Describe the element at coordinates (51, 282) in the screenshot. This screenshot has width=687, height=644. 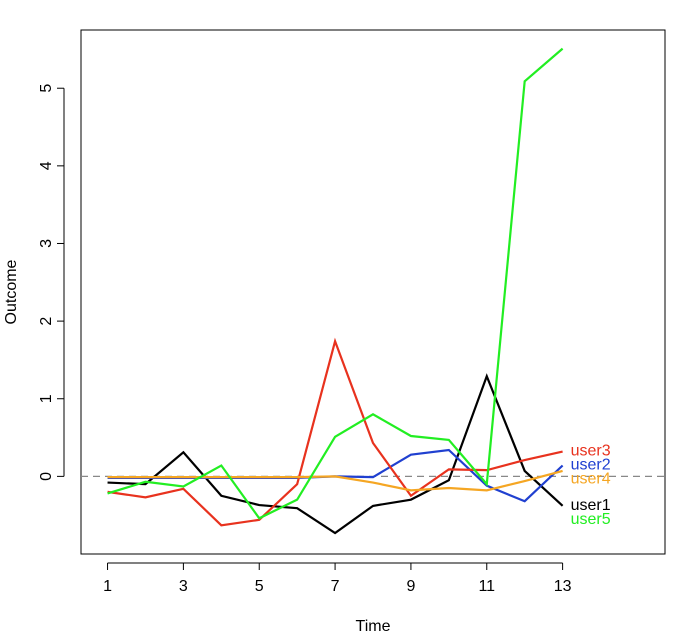
I see `y-axis: 0 1 2 3 4 5` at that location.